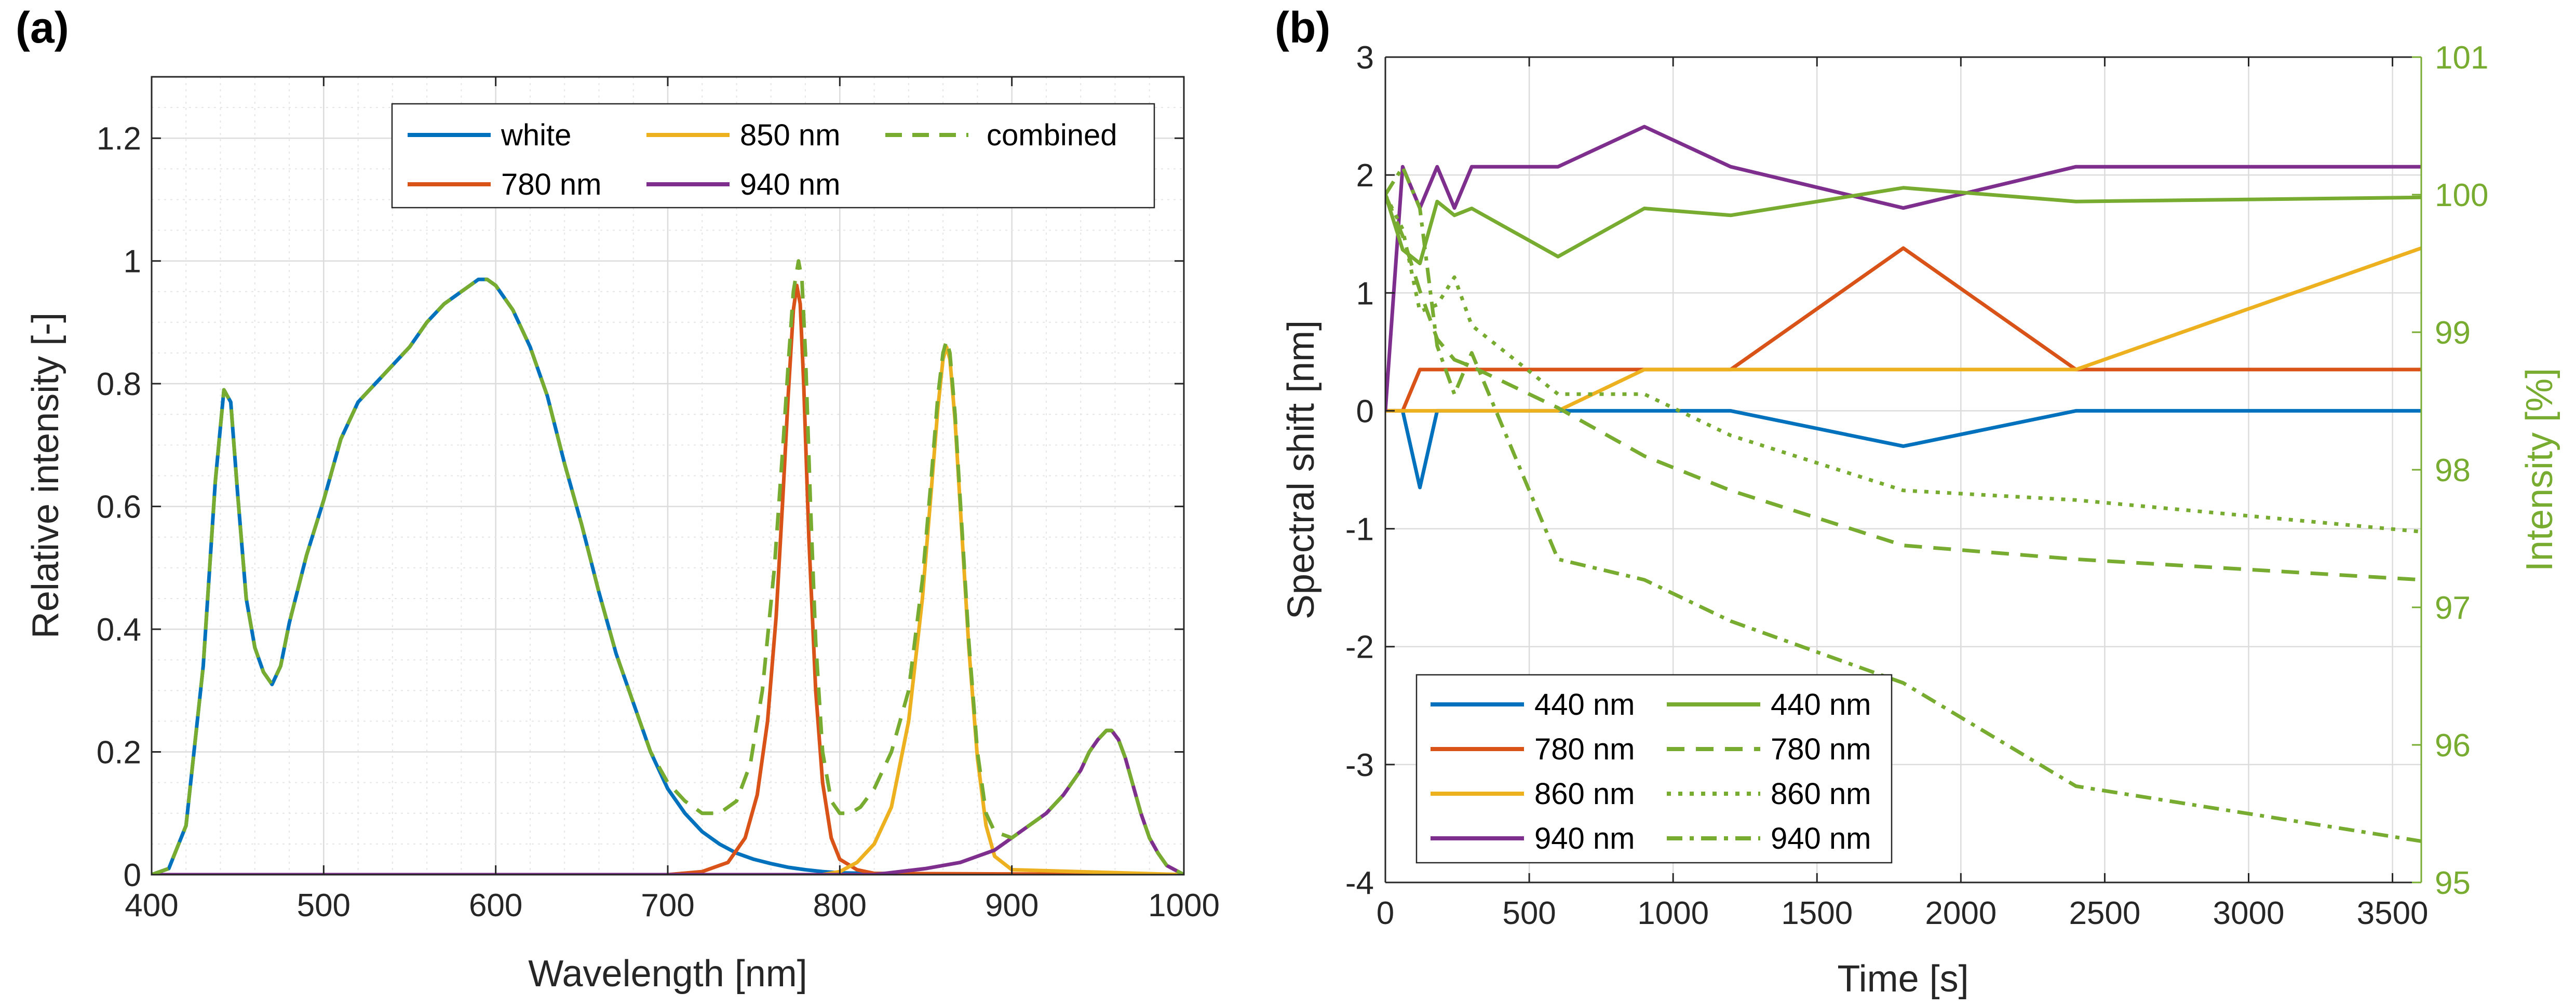  Describe the element at coordinates (119, 753) in the screenshot. I see `y-tick-label: 0.2` at that location.